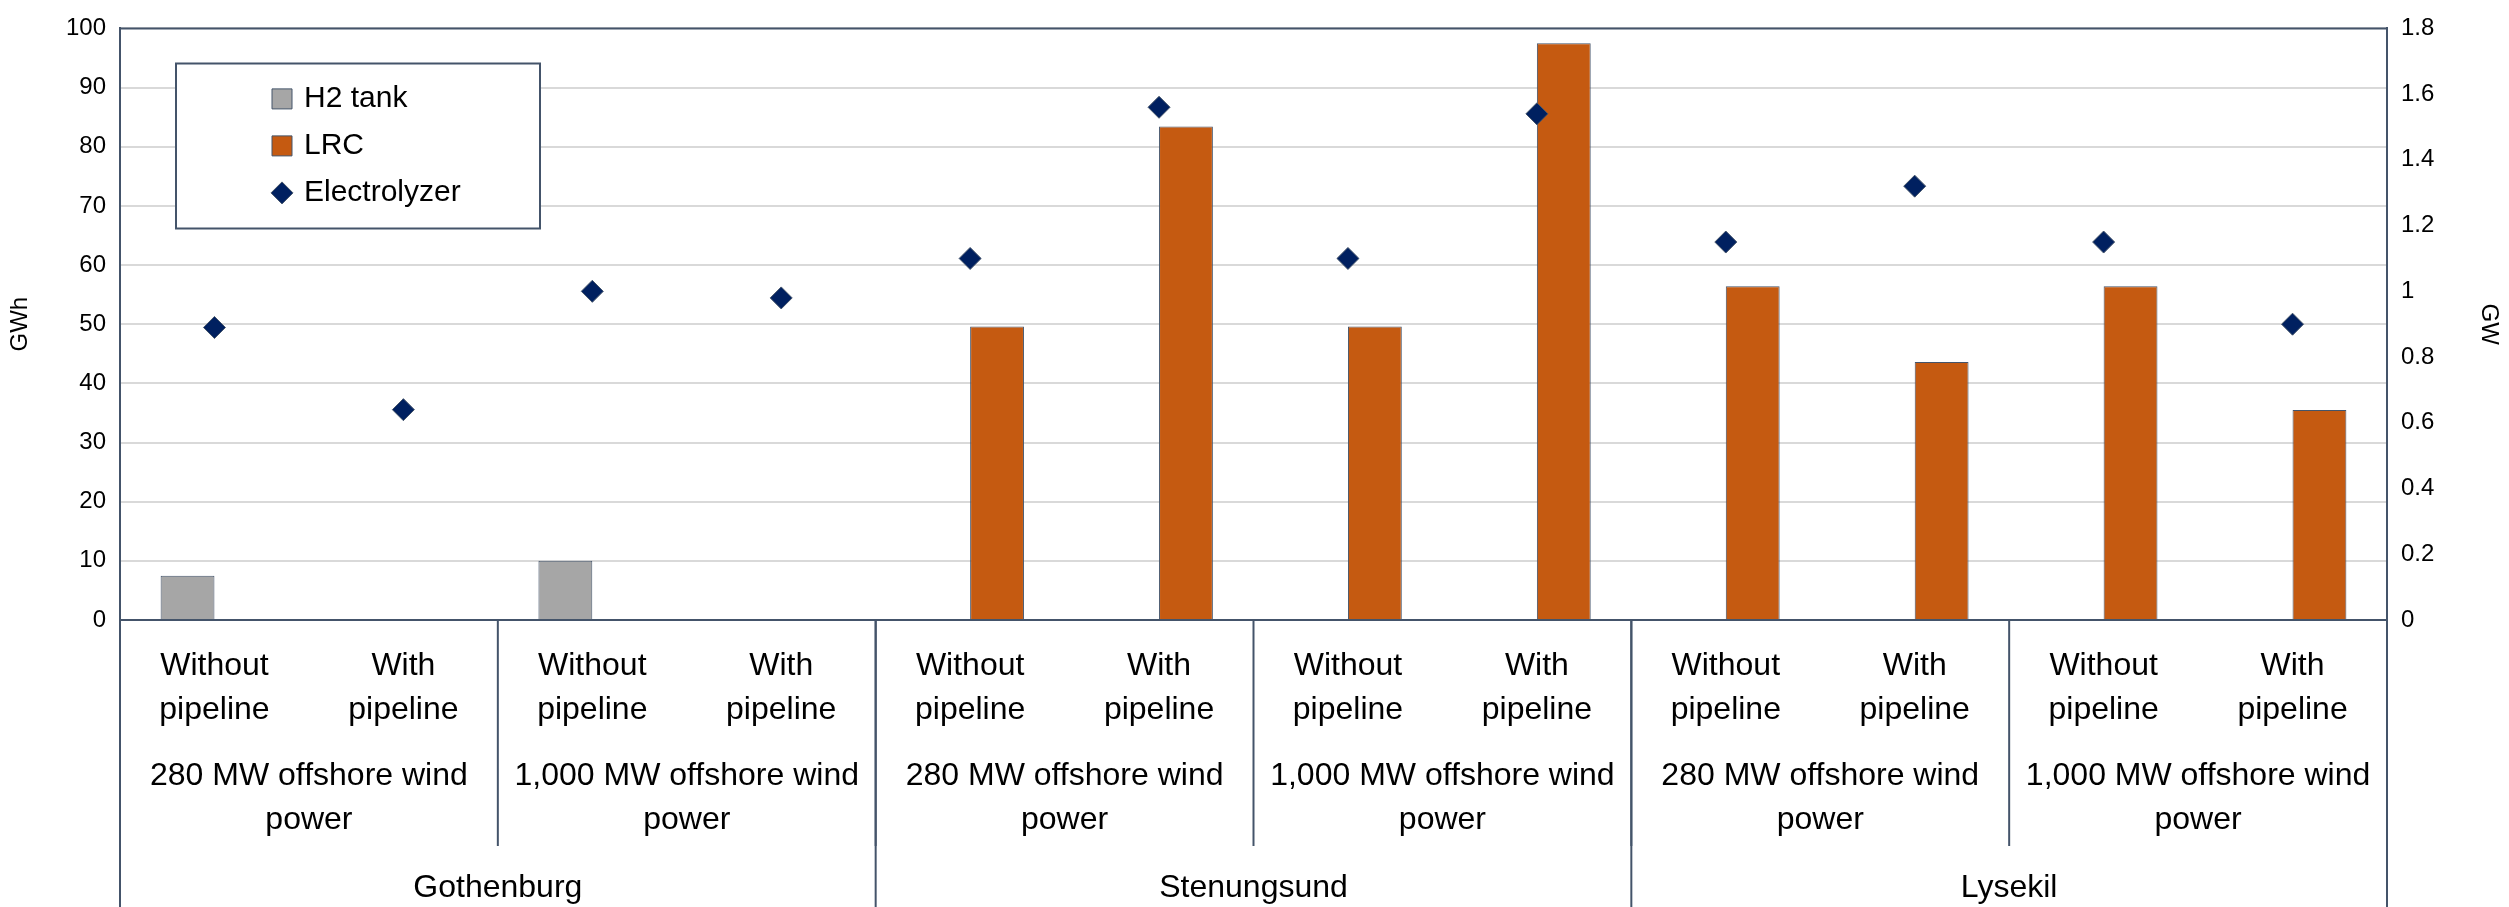 This screenshot has width=2509, height=907. I want to click on y-tick-label: 20, so click(92, 500).